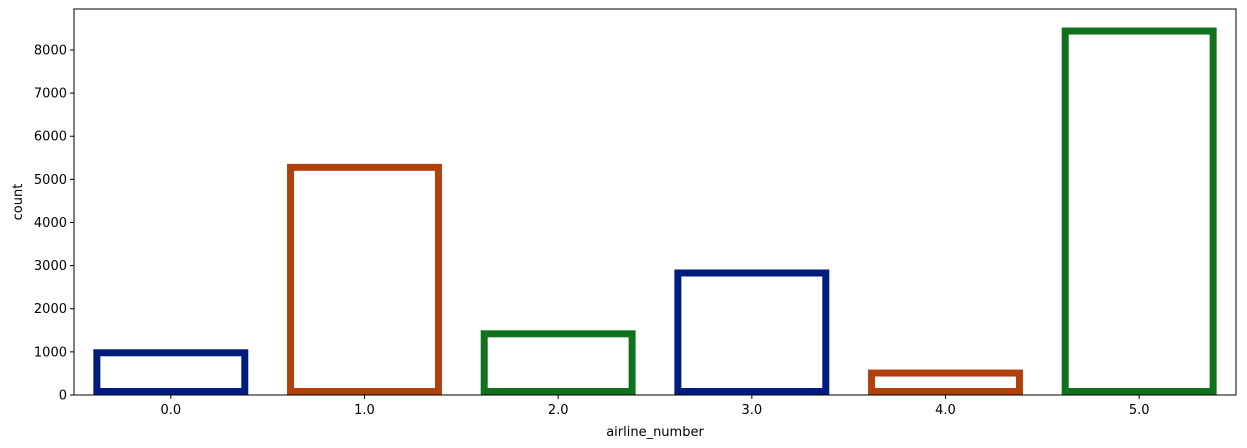 The image size is (1247, 448). Describe the element at coordinates (63, 396) in the screenshot. I see `y-tick-label: 0` at that location.